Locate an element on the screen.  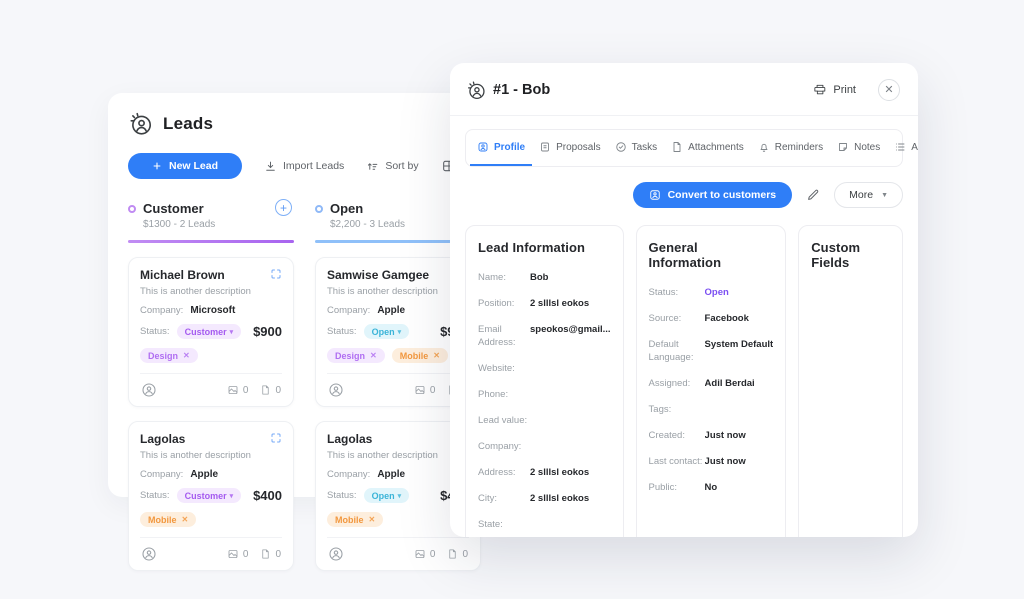
field-label: Website: is located at coordinates (496, 368).